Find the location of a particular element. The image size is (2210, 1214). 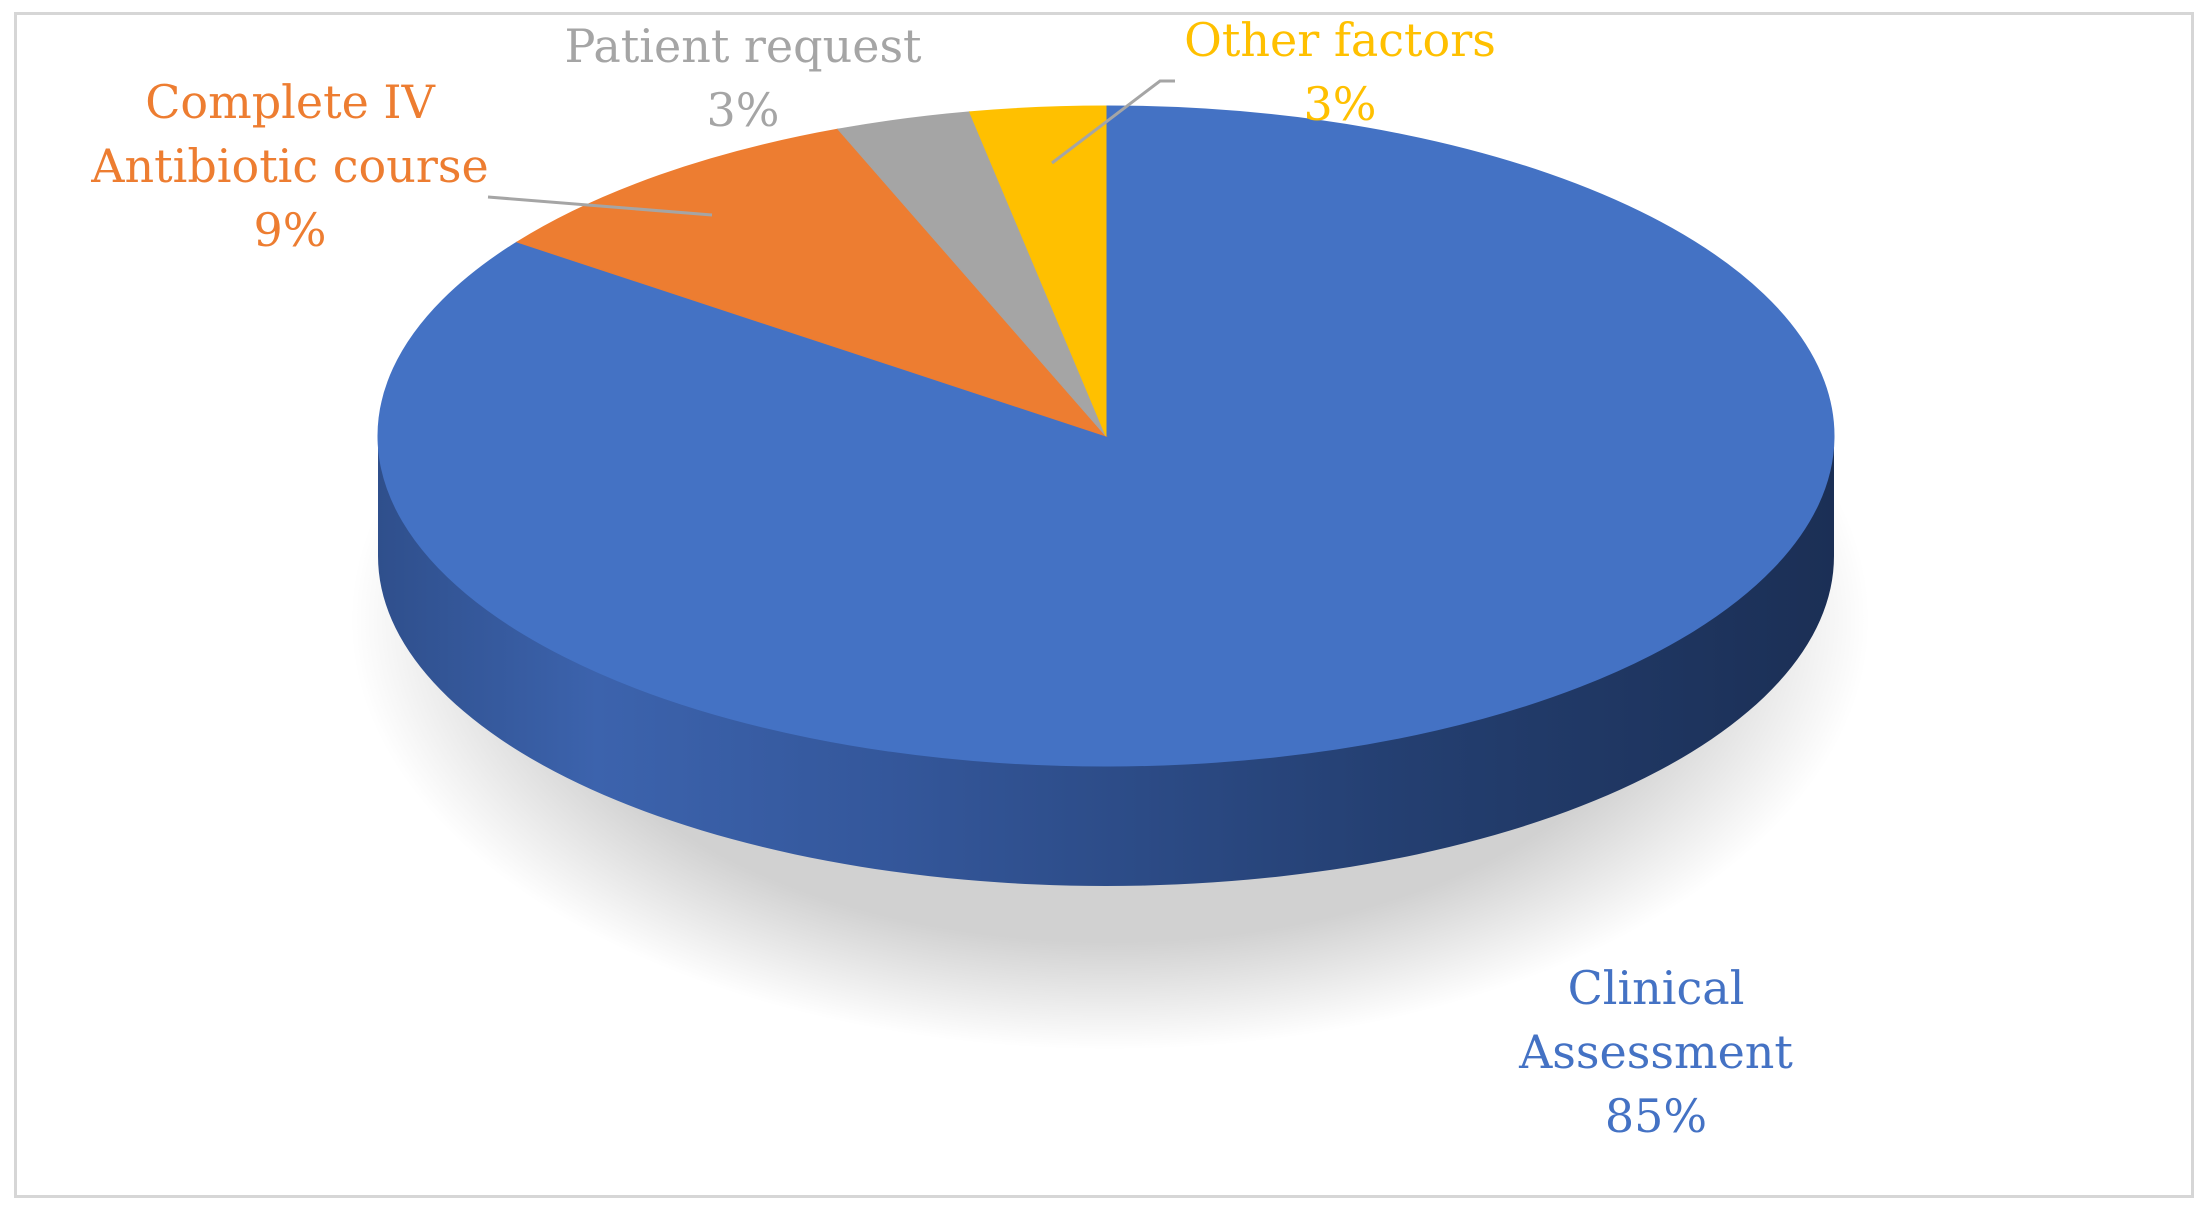

slice-label-complete-iv-antibiotic-course: Antibiotic course is located at coordinates (289, 166).